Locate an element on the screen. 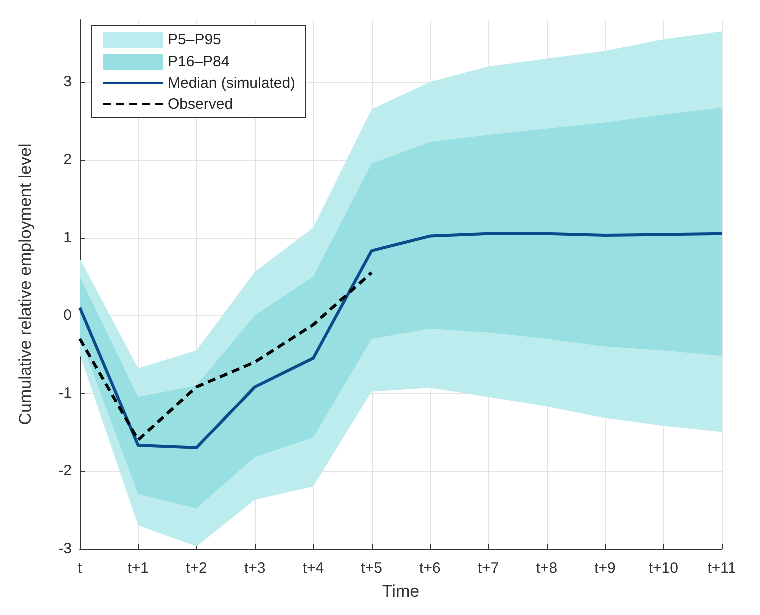  x-tick-label: t+5 is located at coordinates (371, 568).